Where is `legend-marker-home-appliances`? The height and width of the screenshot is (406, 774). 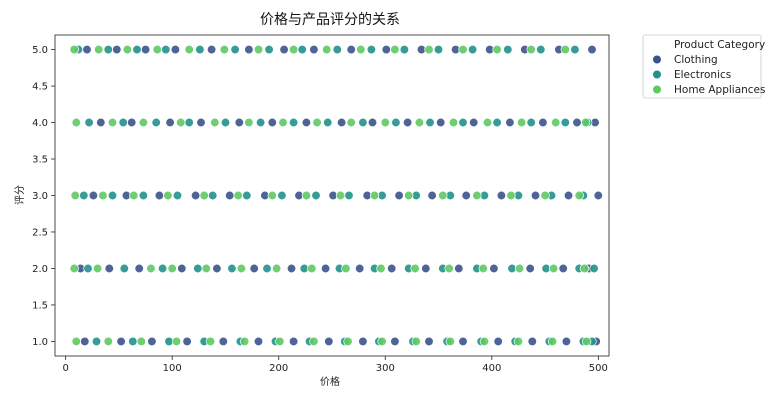
legend-marker-home-appliances is located at coordinates (657, 89).